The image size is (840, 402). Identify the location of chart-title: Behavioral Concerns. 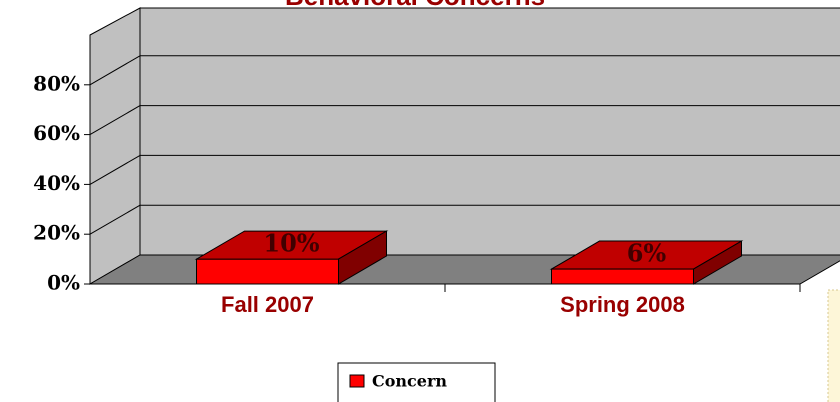
(415, 5).